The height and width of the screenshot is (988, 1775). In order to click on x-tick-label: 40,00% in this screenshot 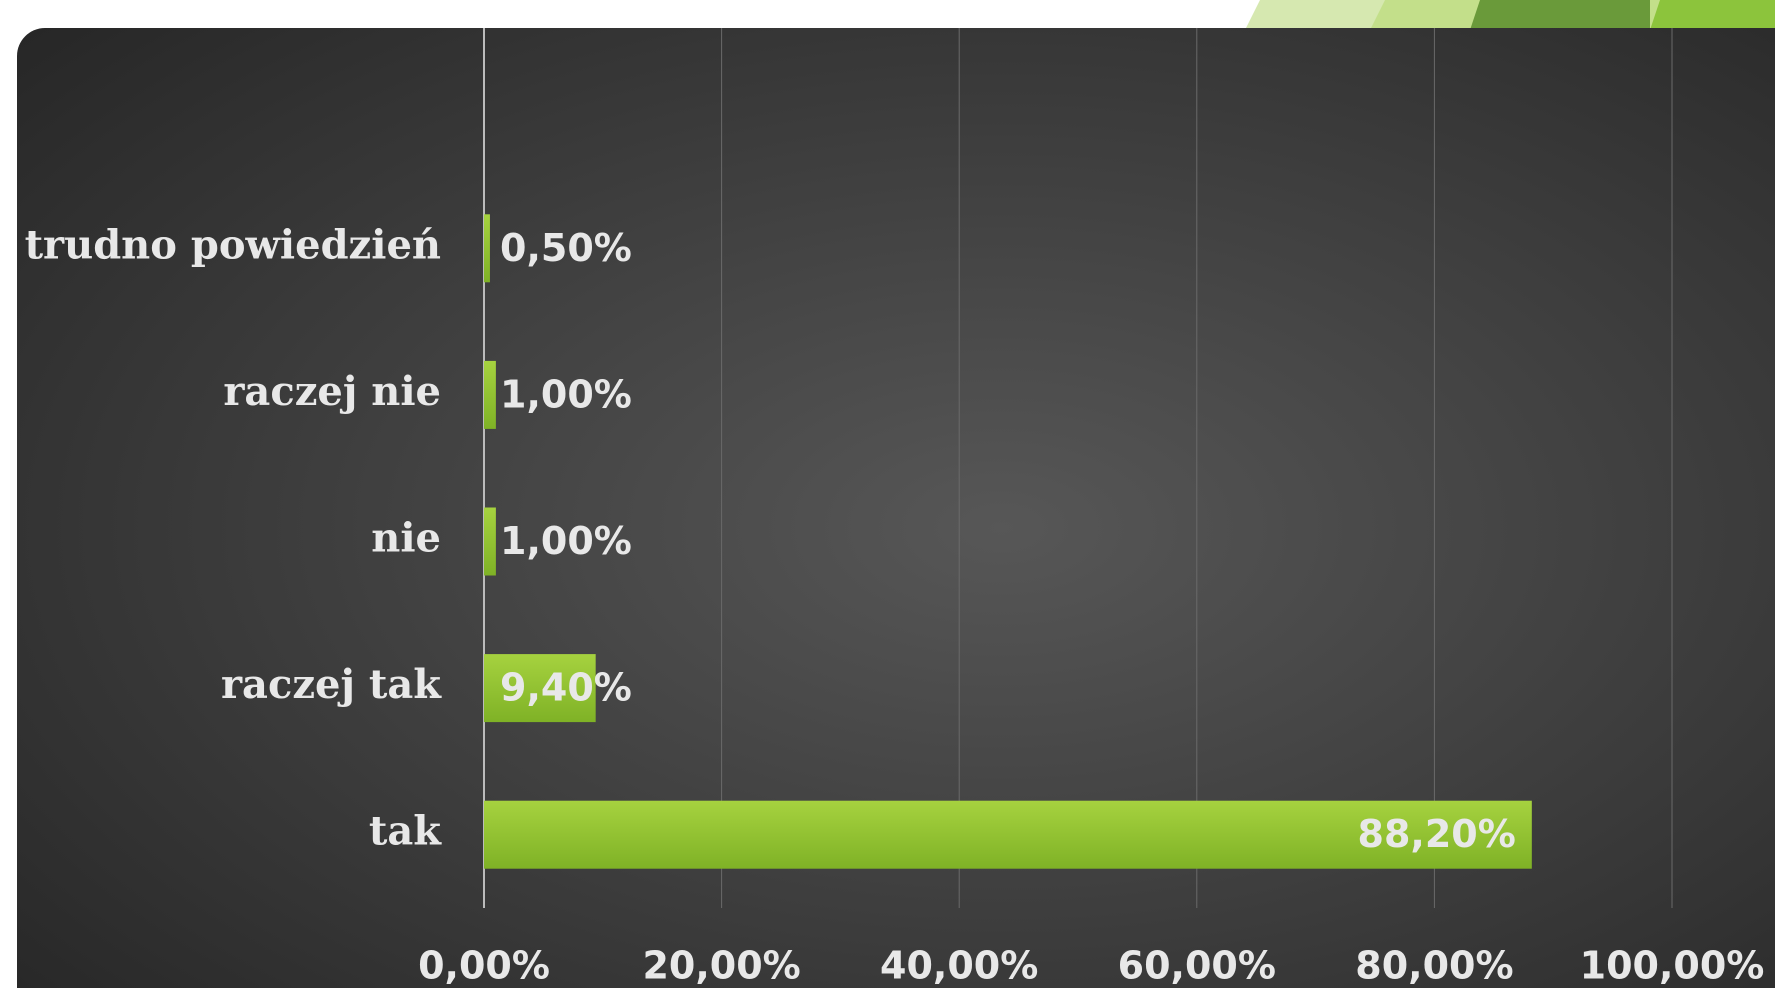, I will do `click(959, 966)`.